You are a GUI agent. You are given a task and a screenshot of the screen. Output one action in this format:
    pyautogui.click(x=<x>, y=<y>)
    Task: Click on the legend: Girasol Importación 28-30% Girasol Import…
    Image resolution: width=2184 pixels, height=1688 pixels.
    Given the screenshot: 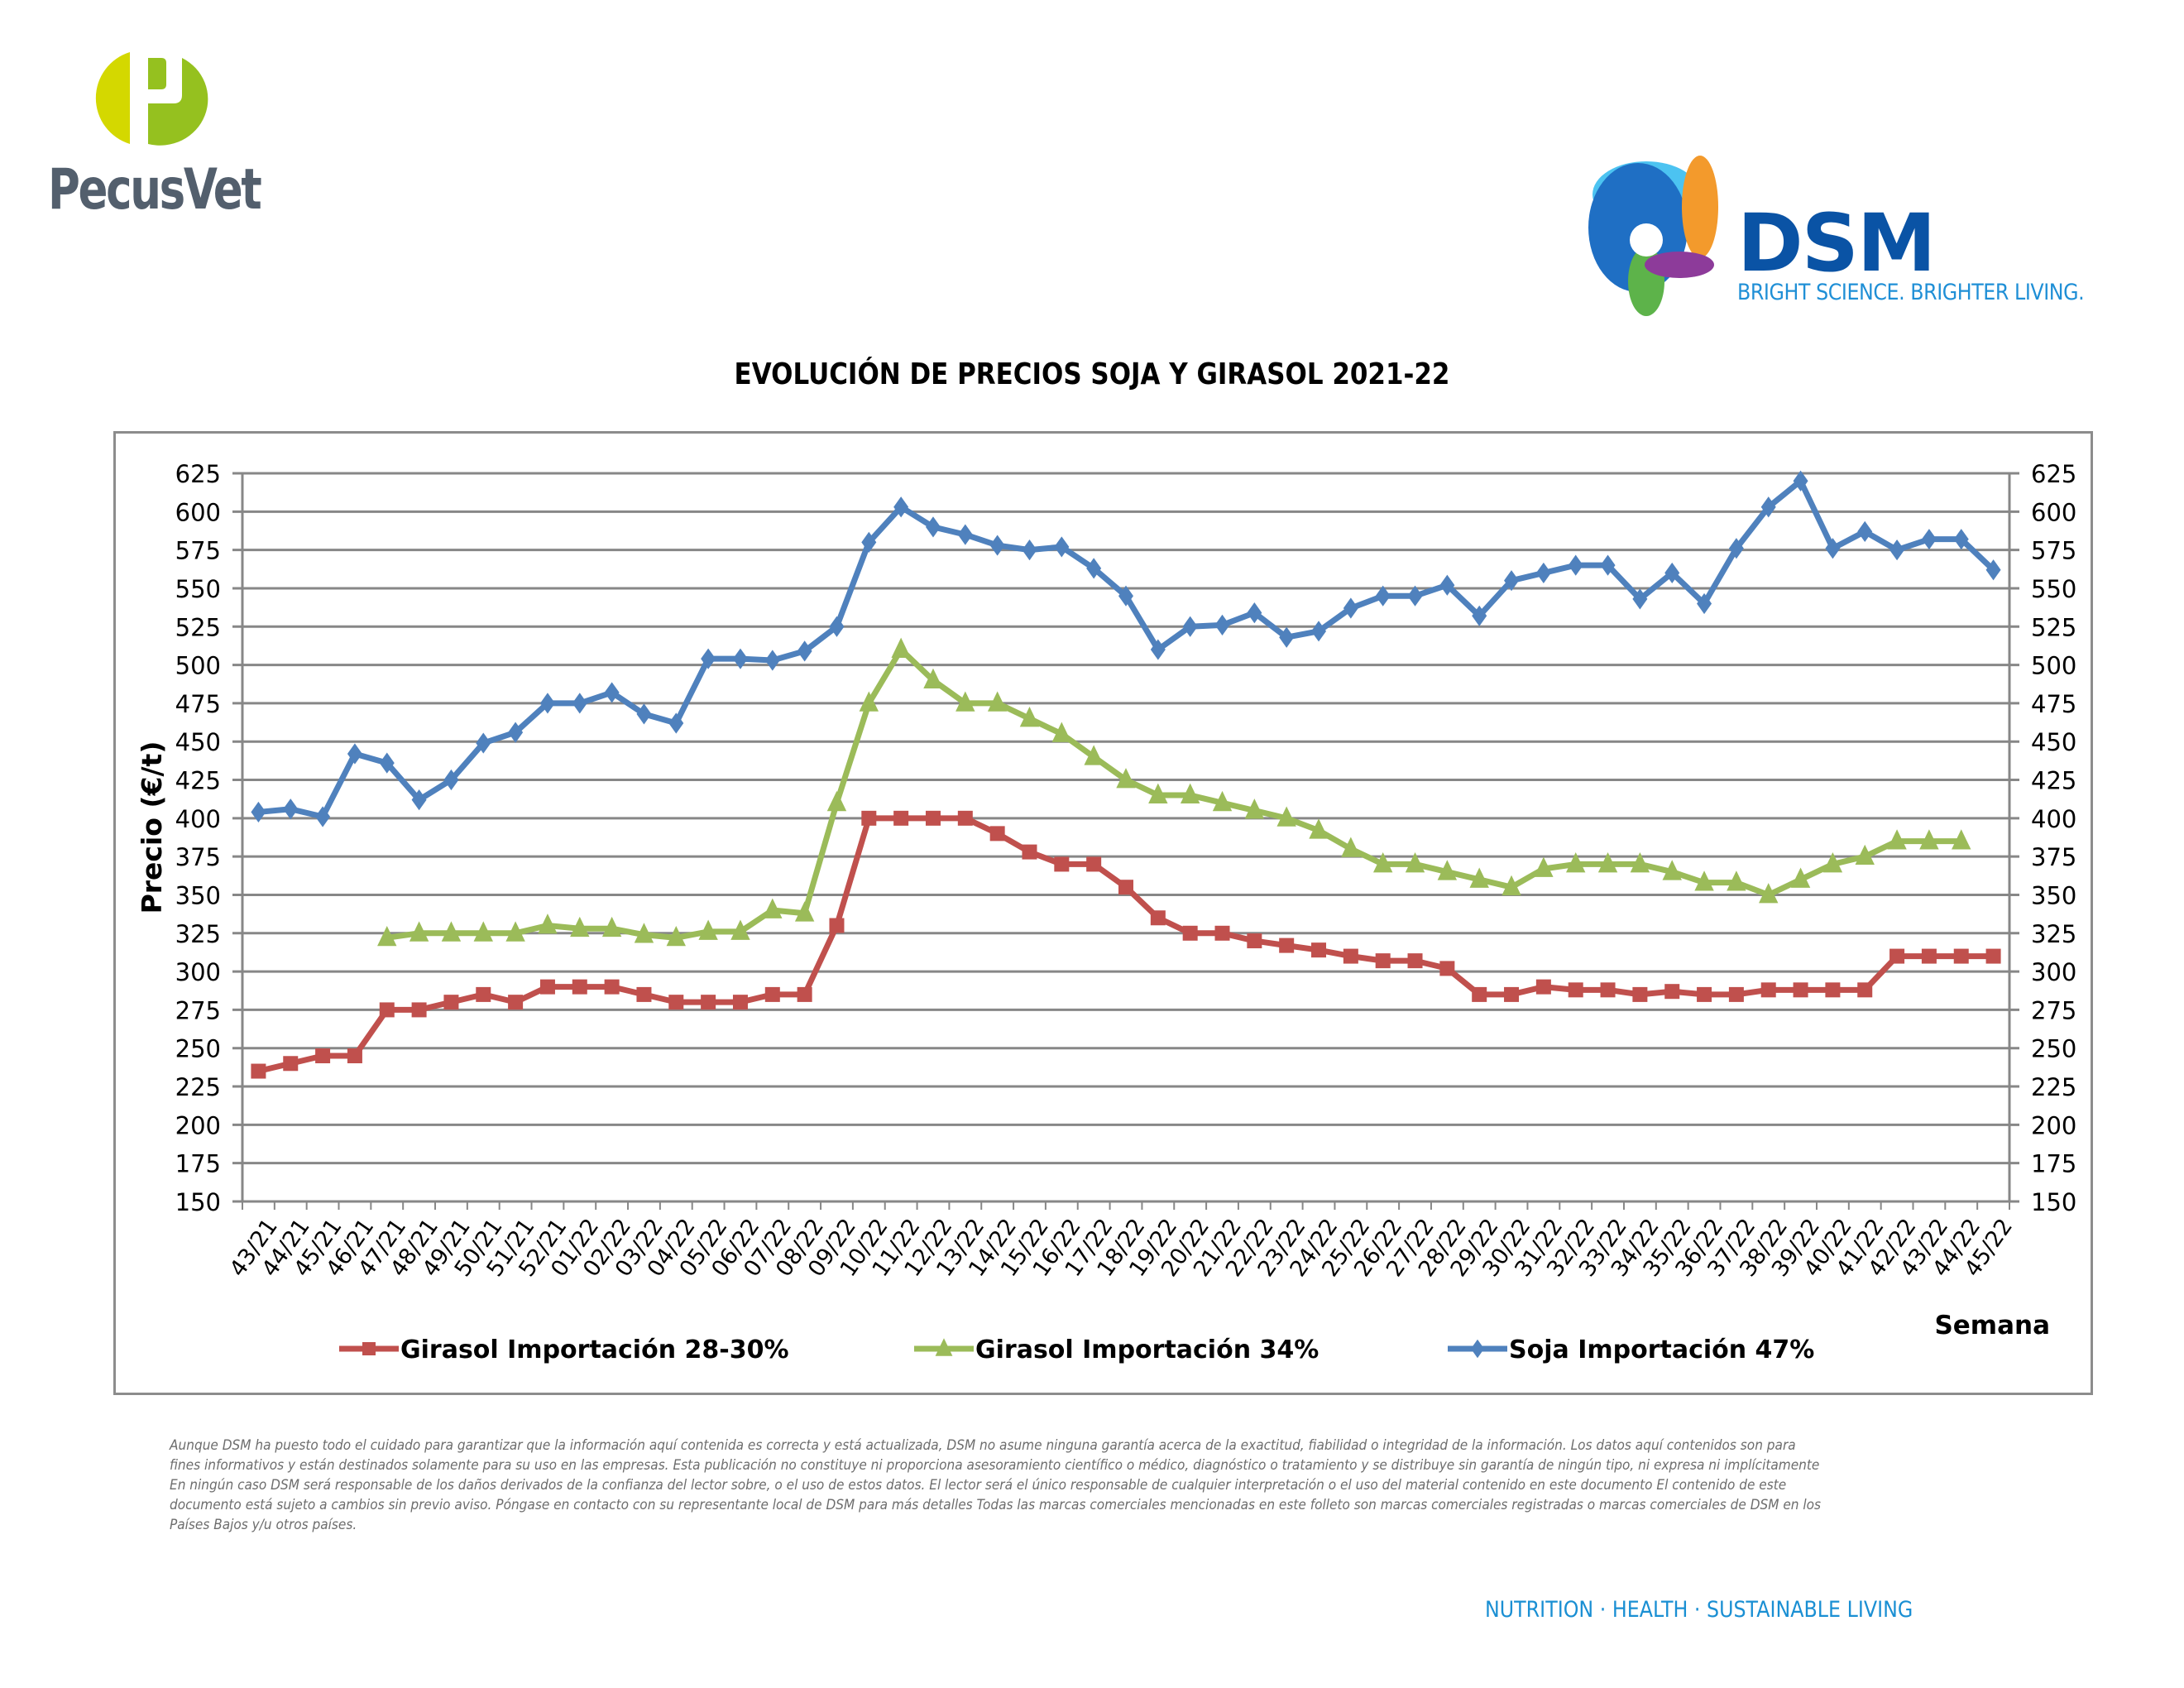 What is the action you would take?
    pyautogui.click(x=1076, y=1350)
    